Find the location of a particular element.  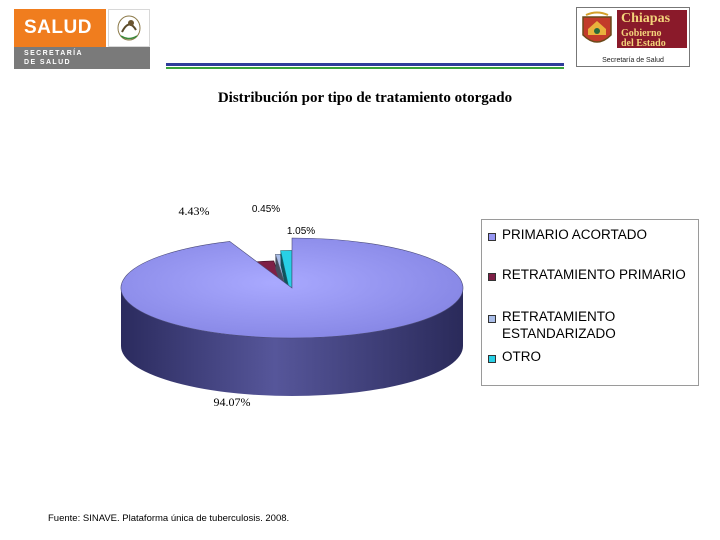

salud-logo-line1: SECRETARÍA is located at coordinates (53, 53).